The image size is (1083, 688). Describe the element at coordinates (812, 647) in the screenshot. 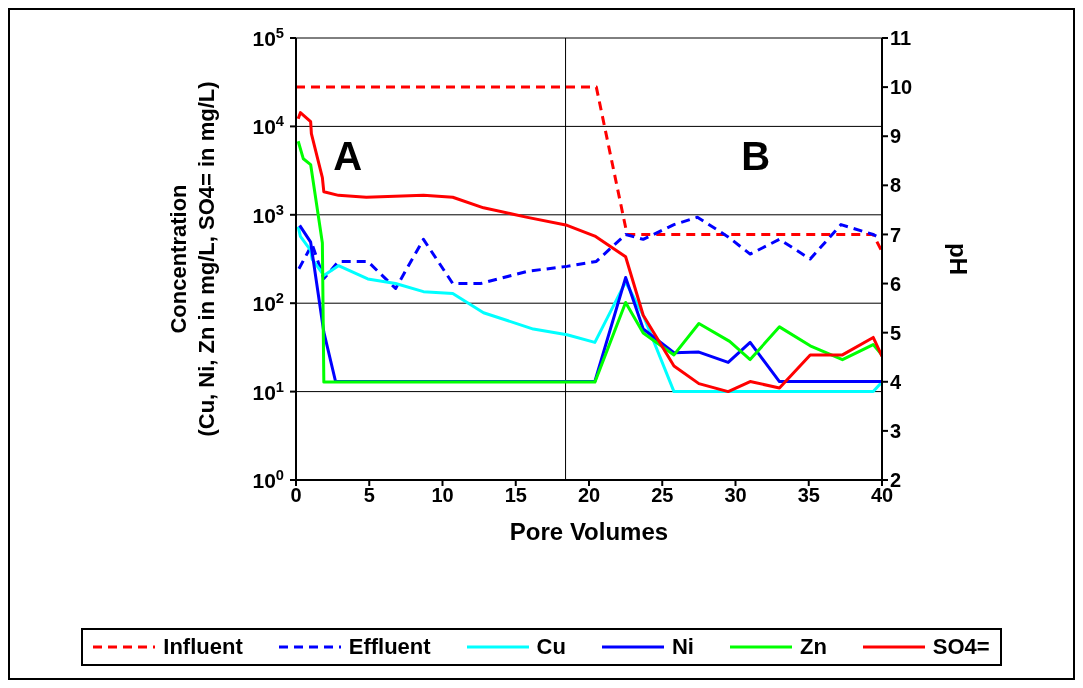

I see `legend-label: Zn` at that location.